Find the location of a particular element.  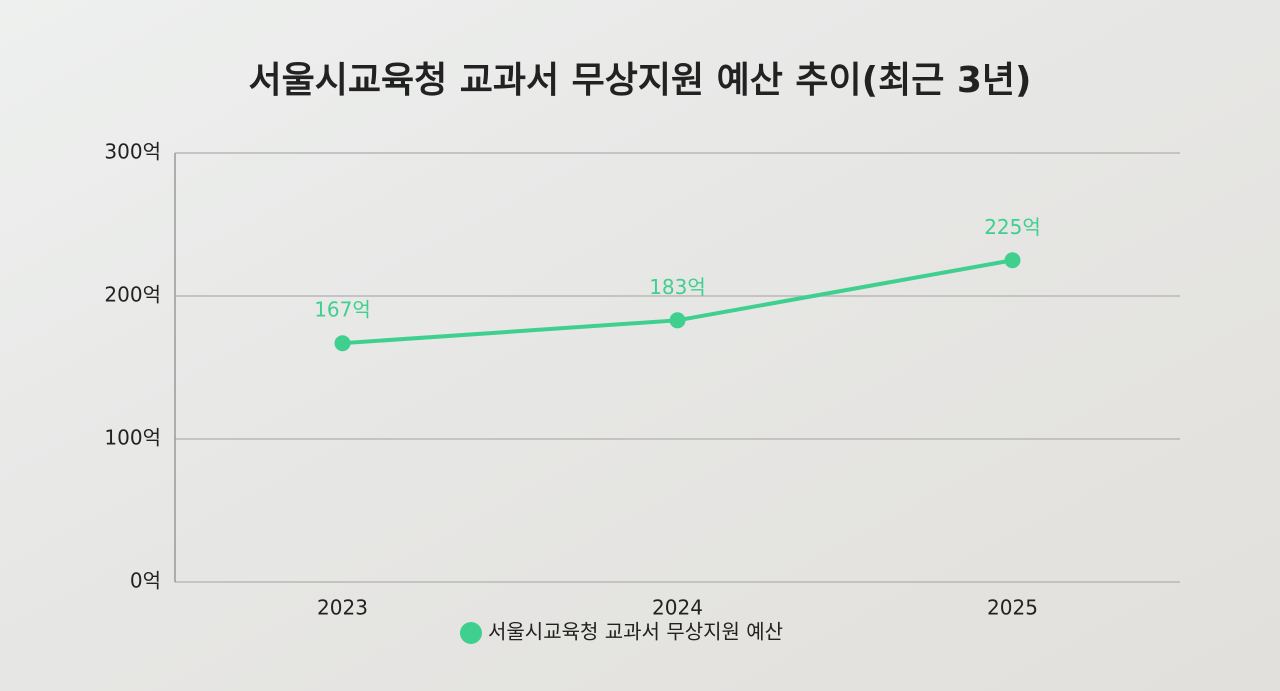

y-tick-label: 200억 is located at coordinates (132, 295).